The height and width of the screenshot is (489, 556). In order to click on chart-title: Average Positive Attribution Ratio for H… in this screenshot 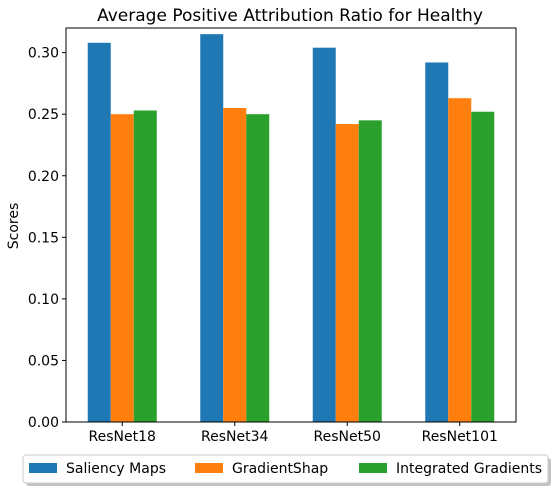, I will do `click(290, 16)`.